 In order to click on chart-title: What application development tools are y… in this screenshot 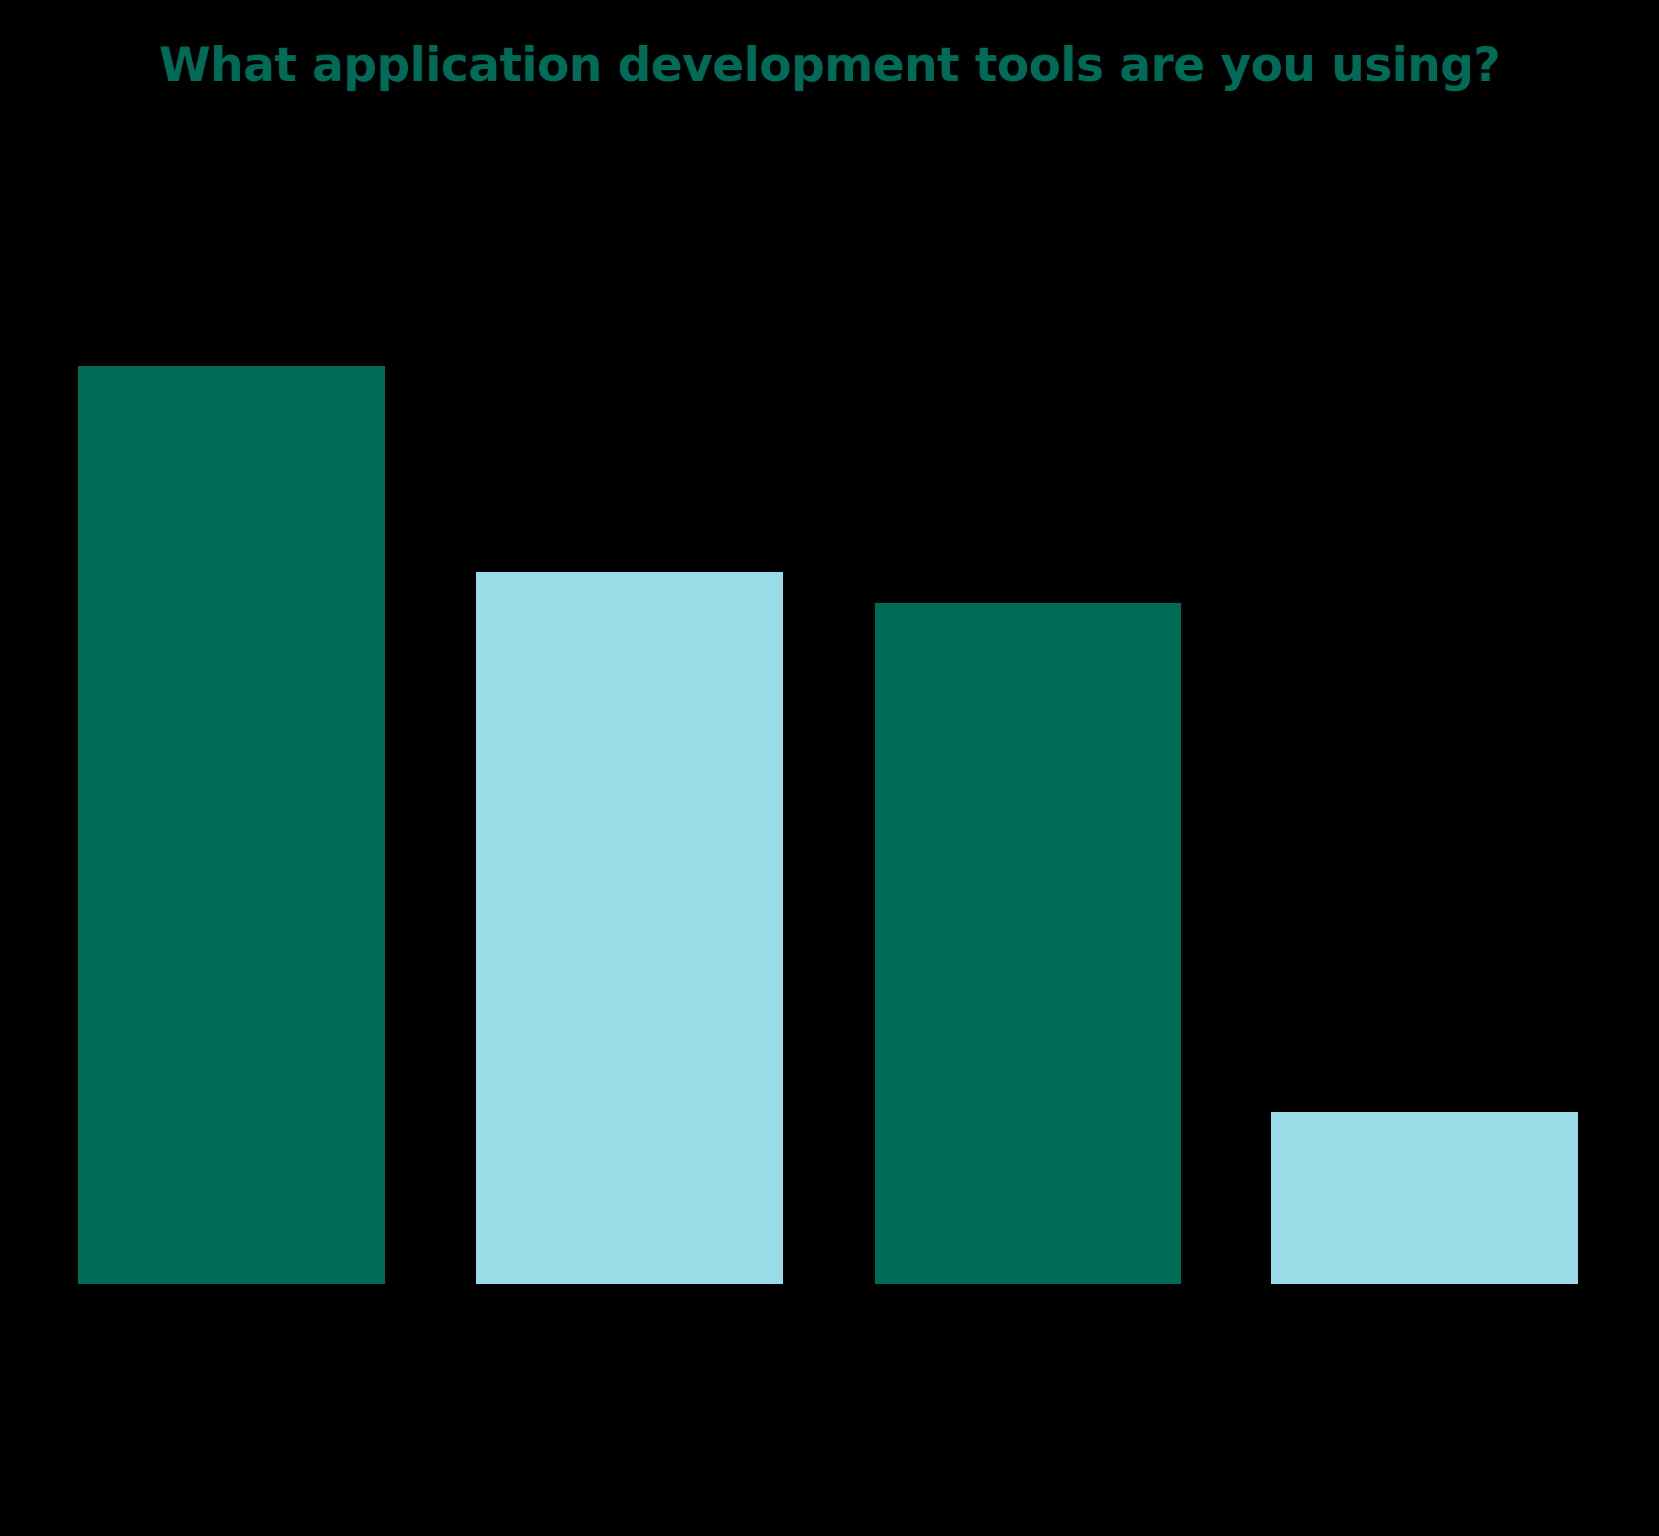, I will do `click(829, 65)`.